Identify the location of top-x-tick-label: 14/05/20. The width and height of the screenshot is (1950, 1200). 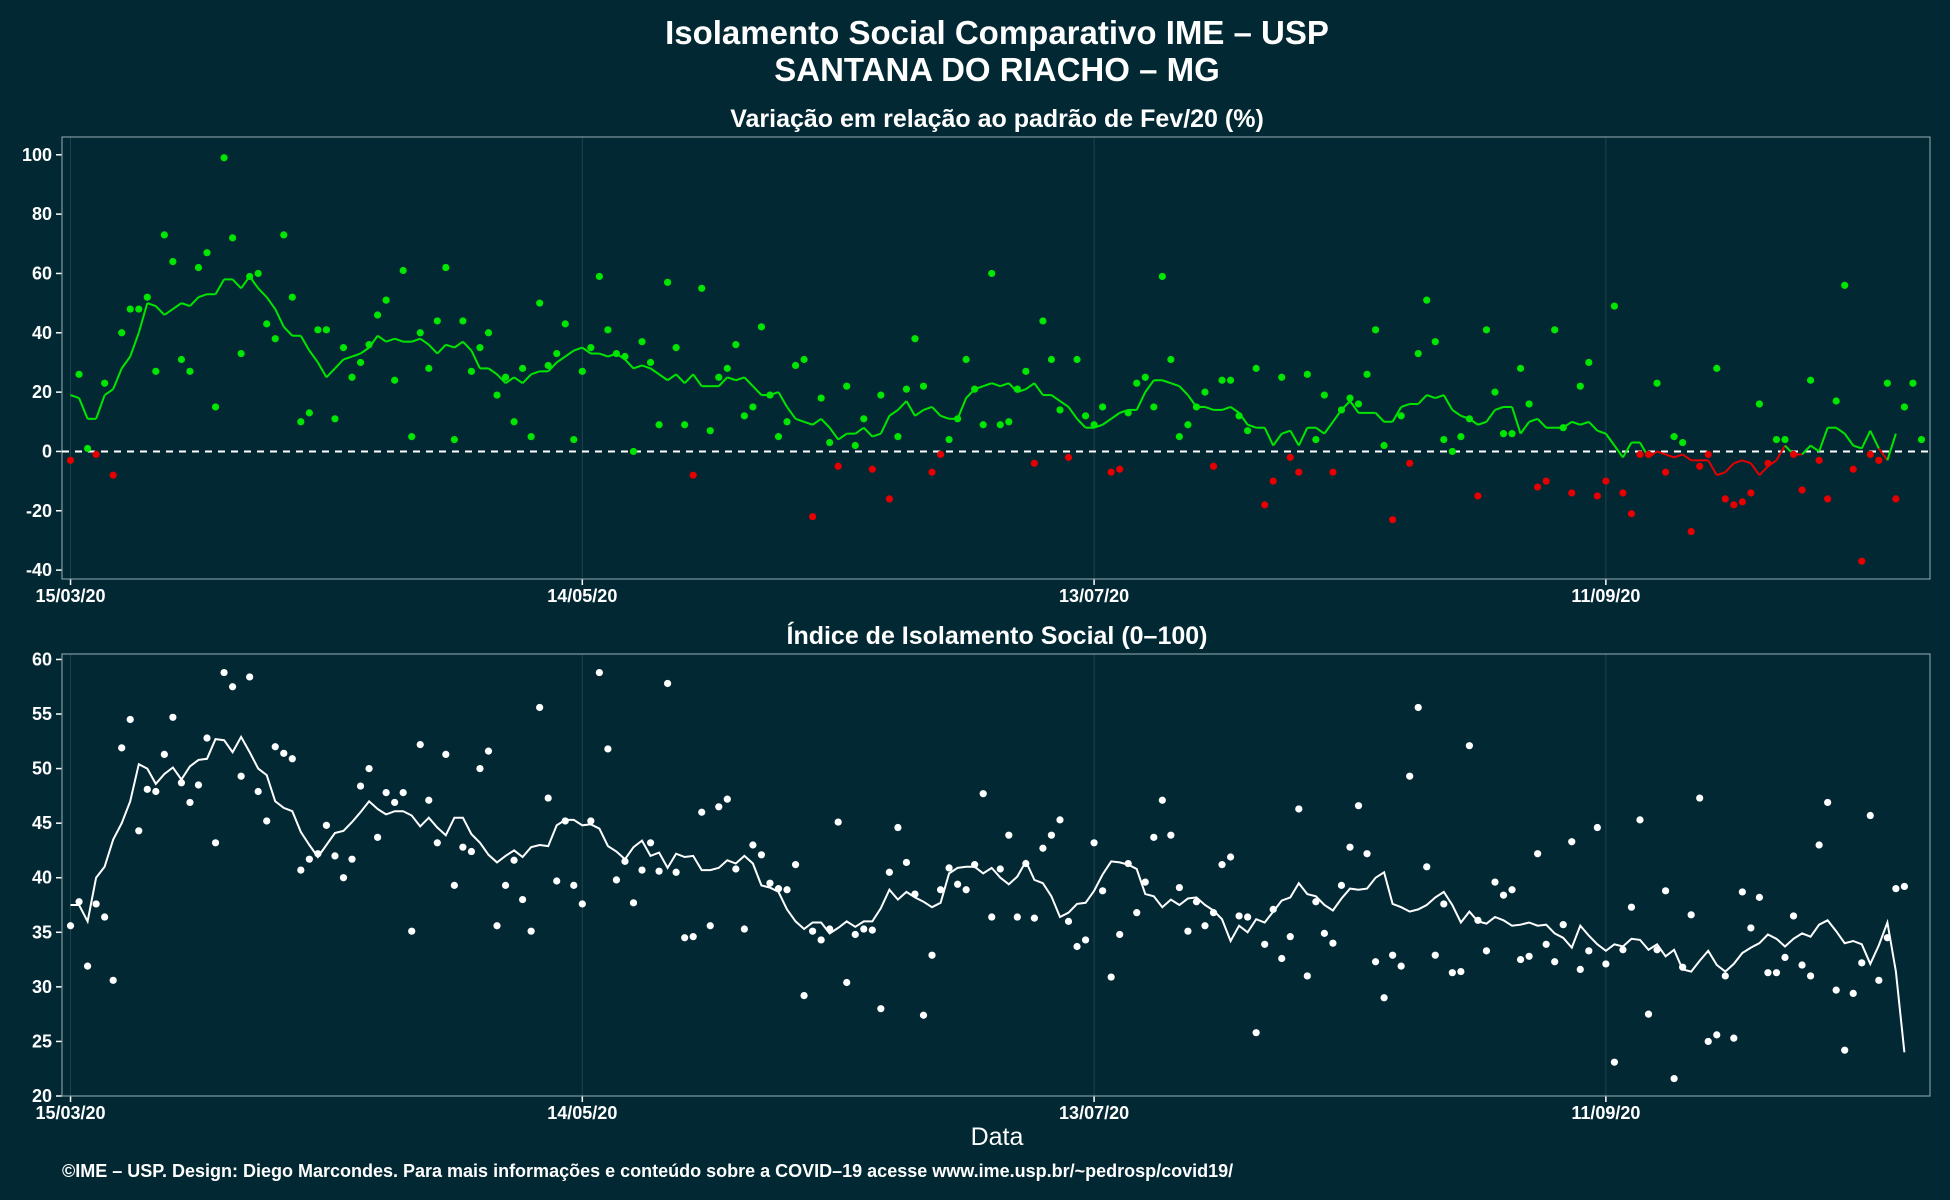
(582, 596).